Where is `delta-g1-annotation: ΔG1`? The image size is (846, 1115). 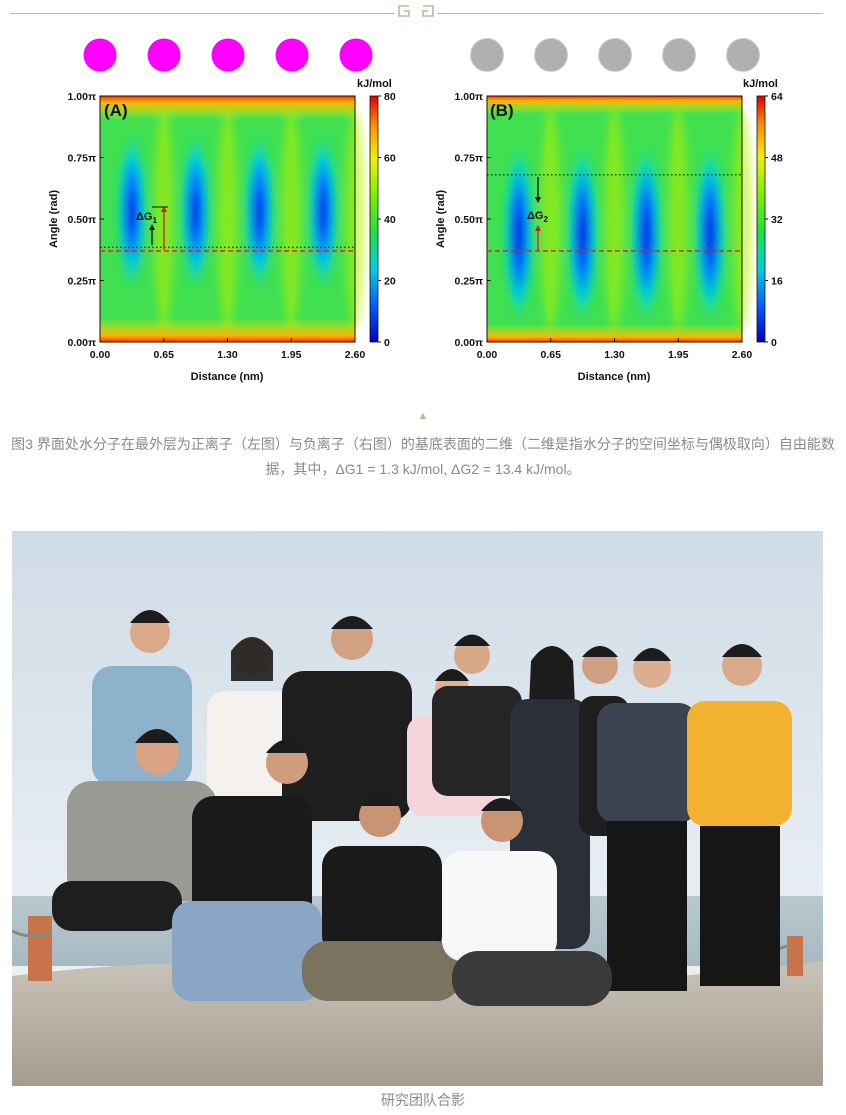 delta-g1-annotation: ΔG1 is located at coordinates (152, 228).